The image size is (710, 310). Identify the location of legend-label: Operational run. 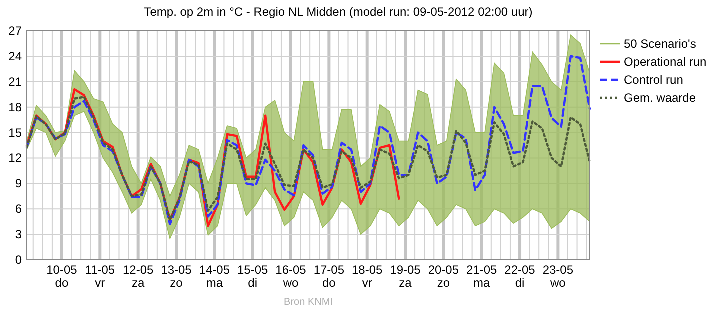
(665, 62).